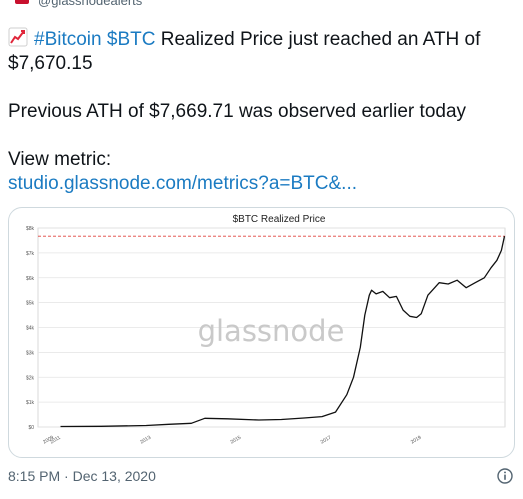 This screenshot has width=523, height=499. I want to click on y-tick-label: $7k, so click(30, 254).